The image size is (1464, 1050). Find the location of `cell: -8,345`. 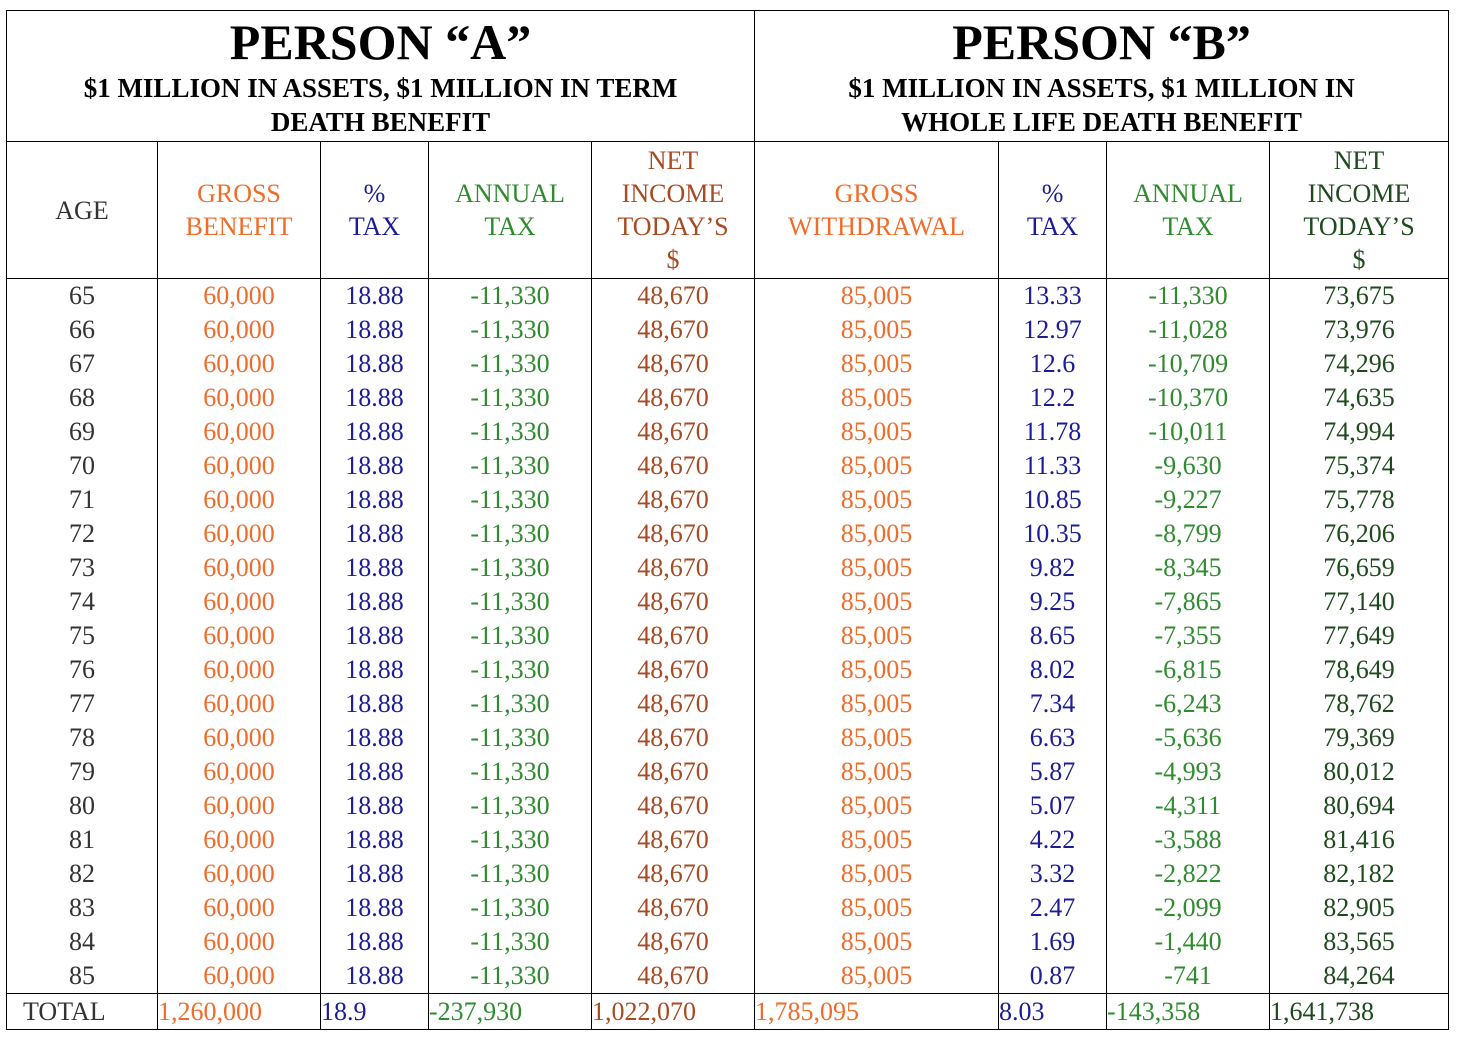

cell: -8,345 is located at coordinates (1188, 568).